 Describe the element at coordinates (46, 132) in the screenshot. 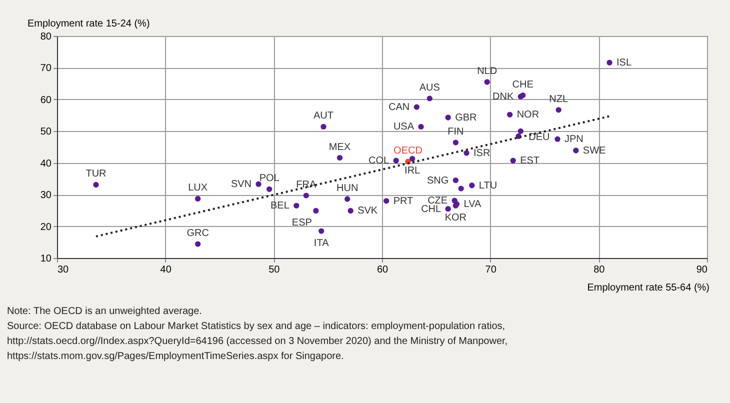

I see `y-tick-label: 50` at that location.